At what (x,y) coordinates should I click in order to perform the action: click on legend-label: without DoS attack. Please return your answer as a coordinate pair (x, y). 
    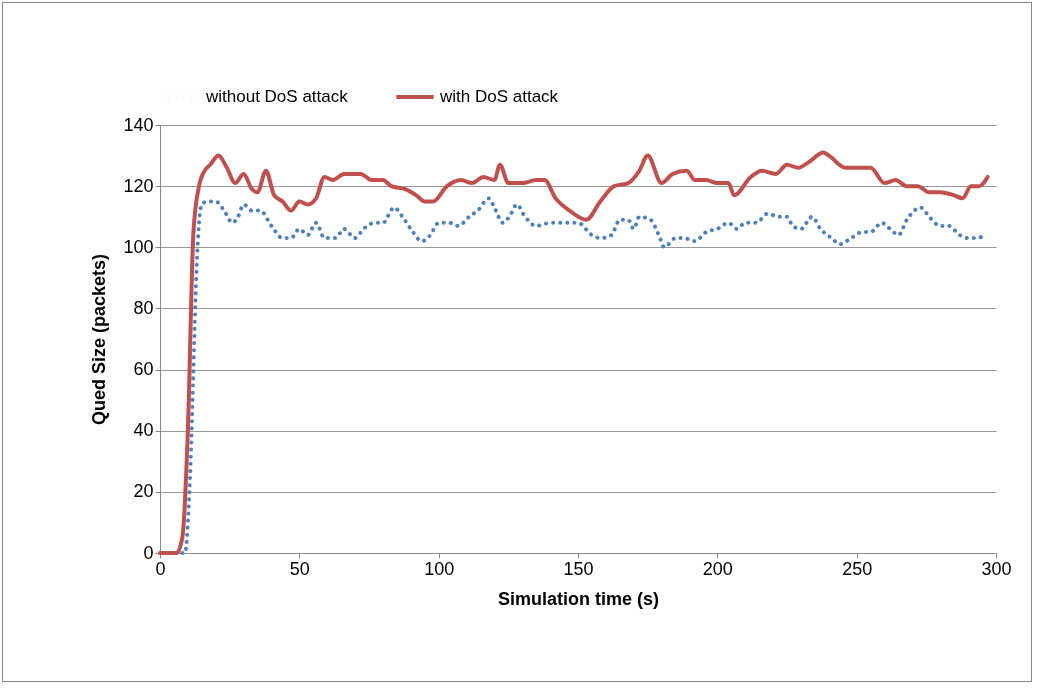
    Looking at the image, I should click on (277, 96).